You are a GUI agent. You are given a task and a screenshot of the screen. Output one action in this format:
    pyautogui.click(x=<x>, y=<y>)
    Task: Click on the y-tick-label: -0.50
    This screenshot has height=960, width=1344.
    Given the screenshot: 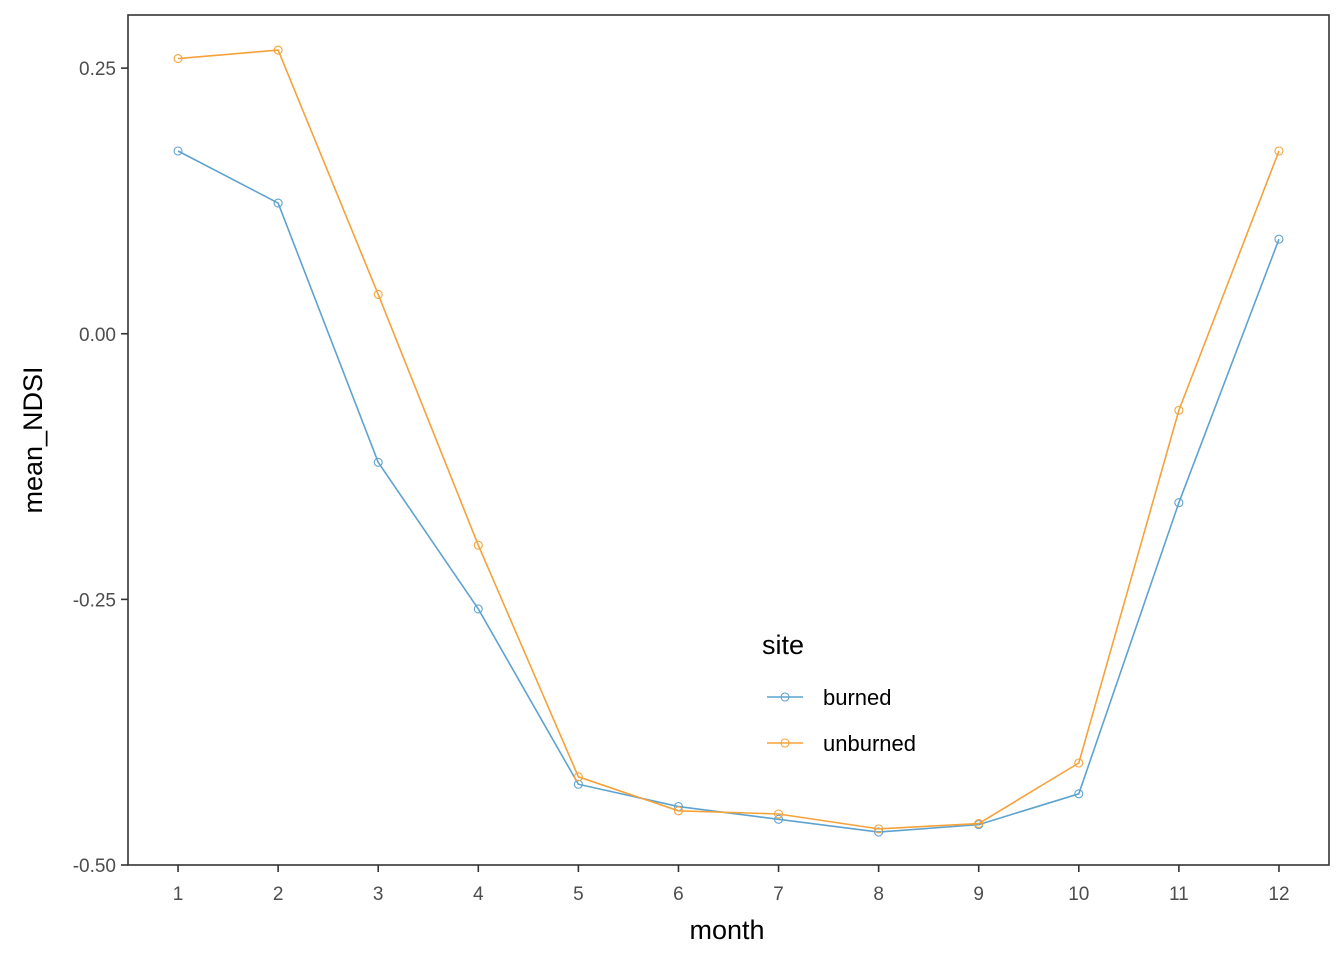 What is the action you would take?
    pyautogui.click(x=94, y=866)
    